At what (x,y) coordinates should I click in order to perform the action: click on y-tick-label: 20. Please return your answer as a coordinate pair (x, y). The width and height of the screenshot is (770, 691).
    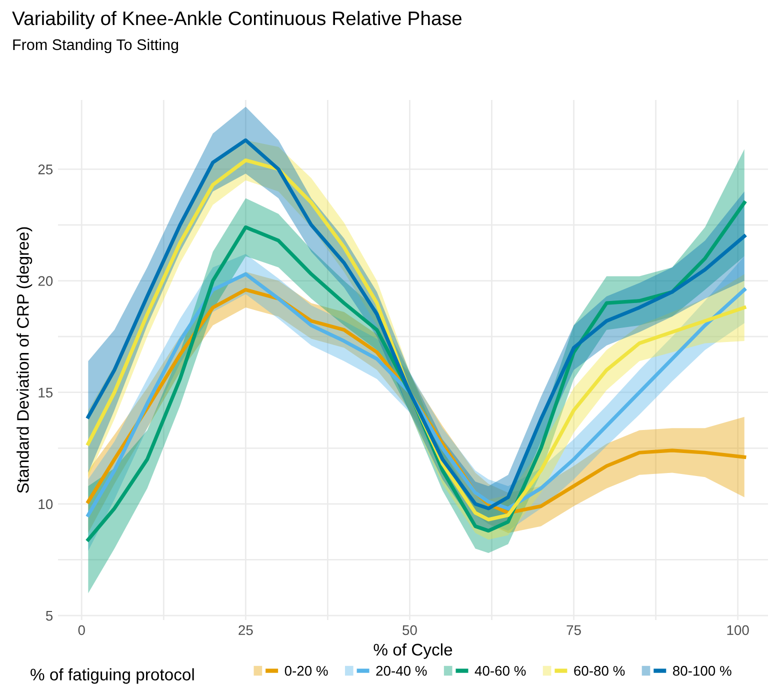
    Looking at the image, I should click on (45, 281).